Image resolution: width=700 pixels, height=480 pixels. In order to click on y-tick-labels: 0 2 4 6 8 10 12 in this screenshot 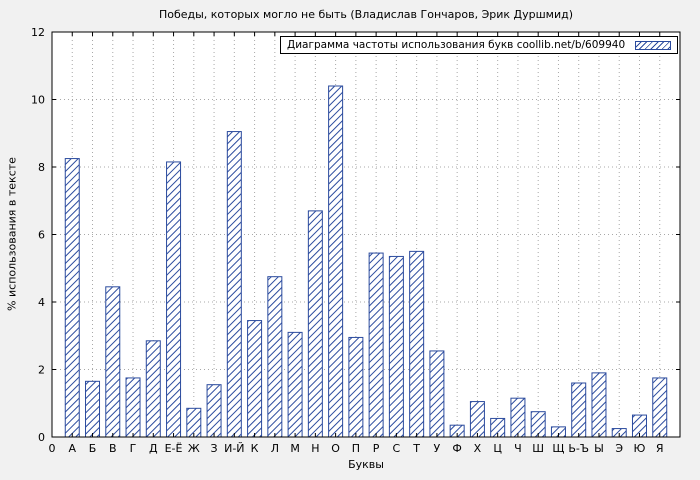, I will do `click(38, 235)`.